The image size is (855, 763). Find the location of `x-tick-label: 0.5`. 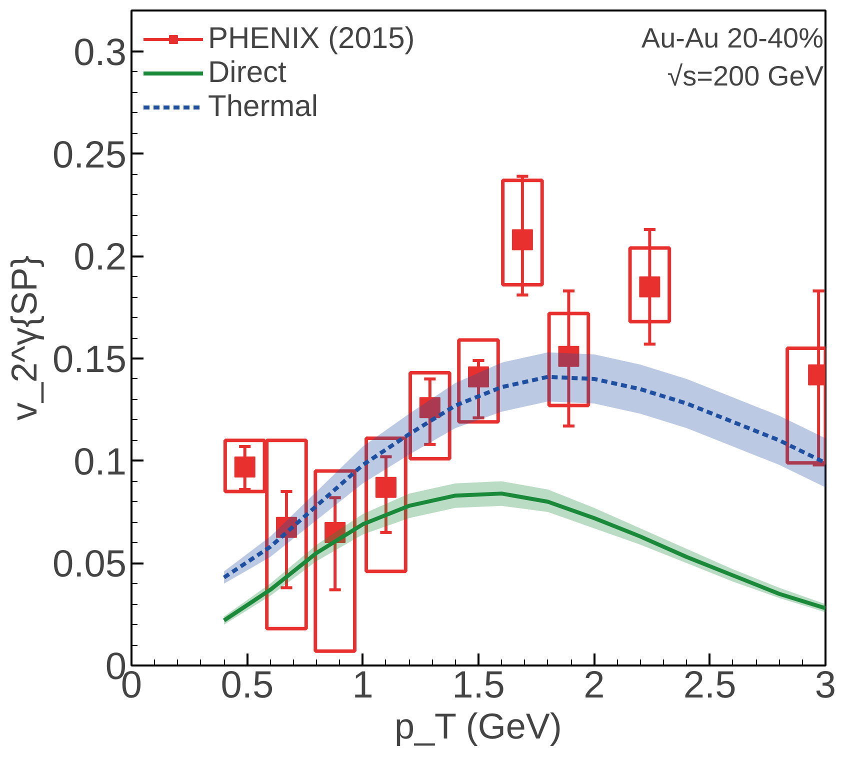

x-tick-label: 0.5 is located at coordinates (247, 685).